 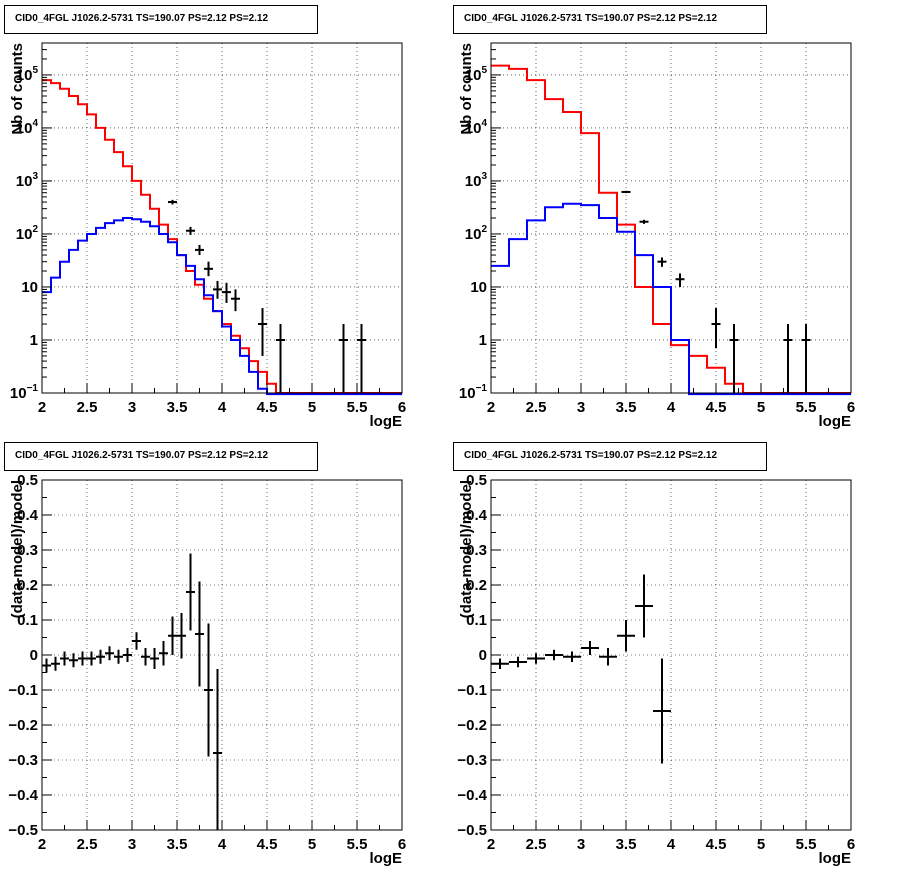 I want to click on x-axis-label: logE, so click(x=835, y=858).